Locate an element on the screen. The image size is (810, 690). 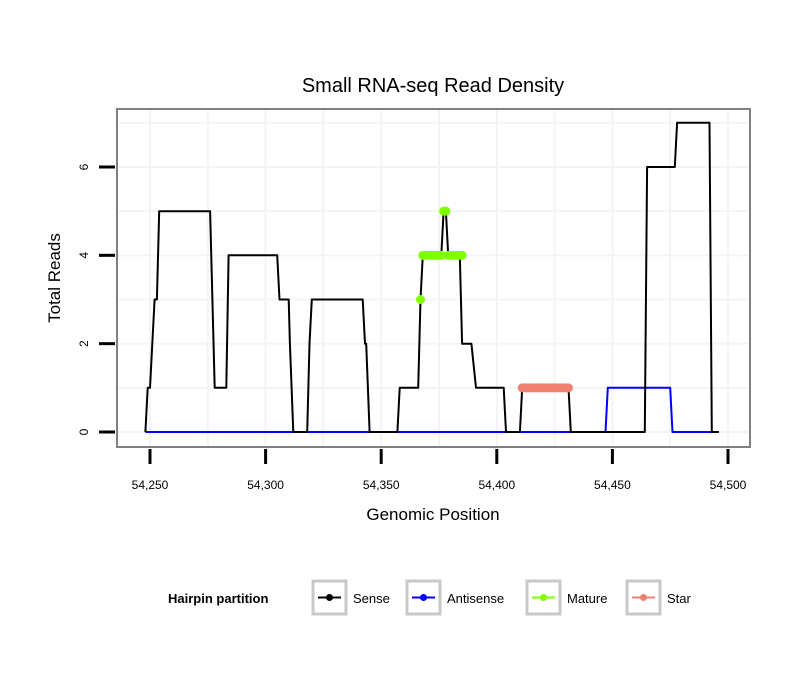
legend-label: Mature is located at coordinates (587, 598).